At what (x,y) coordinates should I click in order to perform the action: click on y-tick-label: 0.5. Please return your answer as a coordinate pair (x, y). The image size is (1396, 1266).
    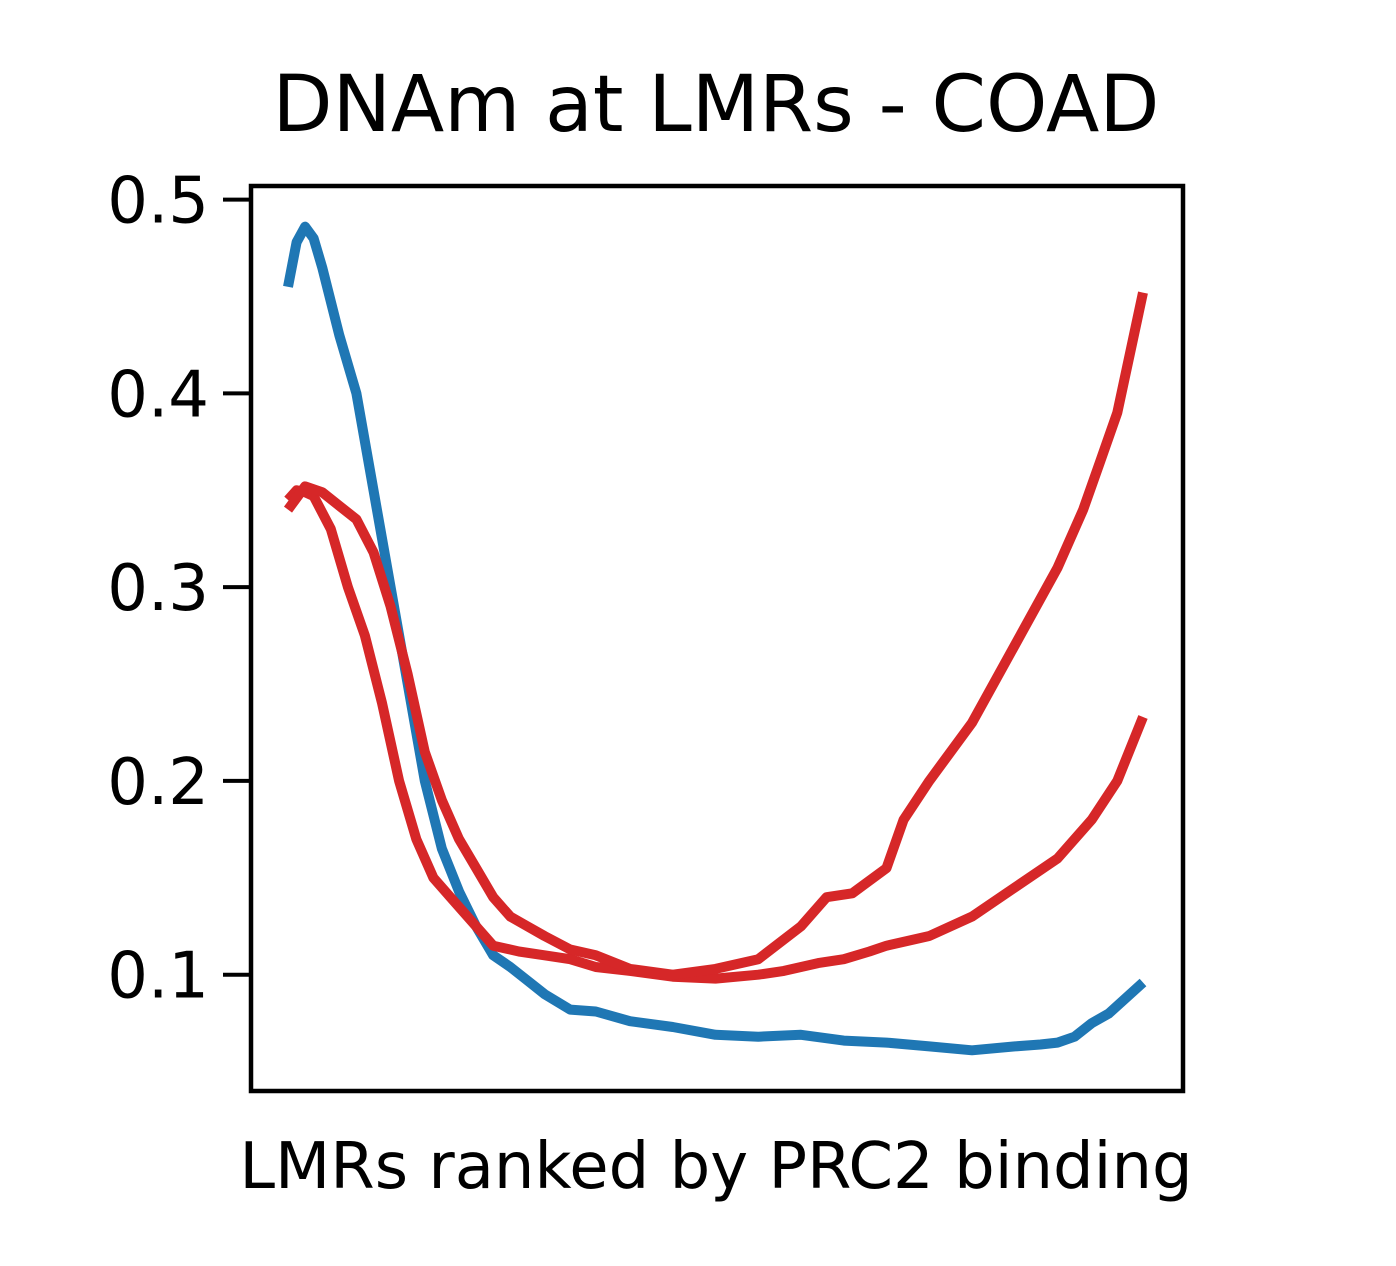
    Looking at the image, I should click on (158, 202).